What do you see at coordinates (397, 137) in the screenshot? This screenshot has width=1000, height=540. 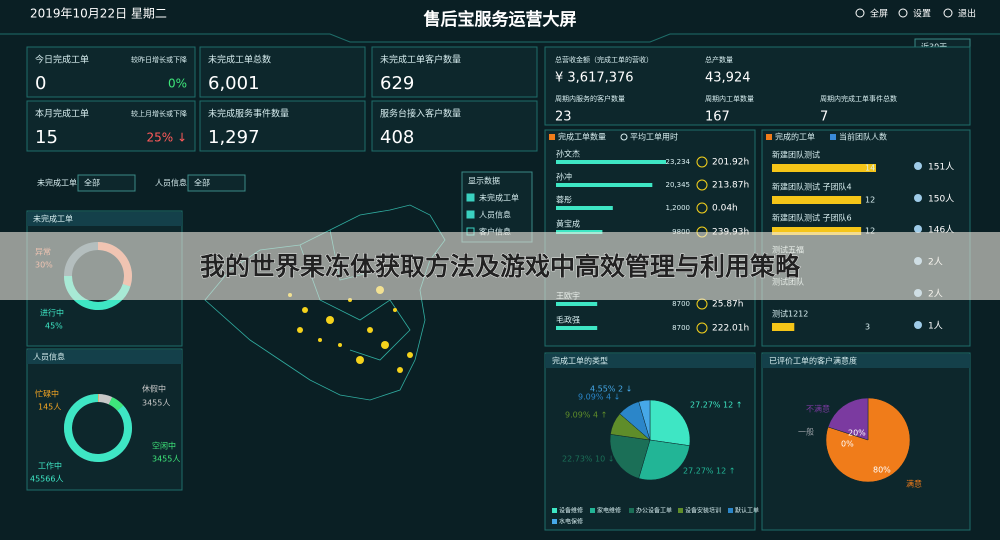 I see `kpi-value: 408` at bounding box center [397, 137].